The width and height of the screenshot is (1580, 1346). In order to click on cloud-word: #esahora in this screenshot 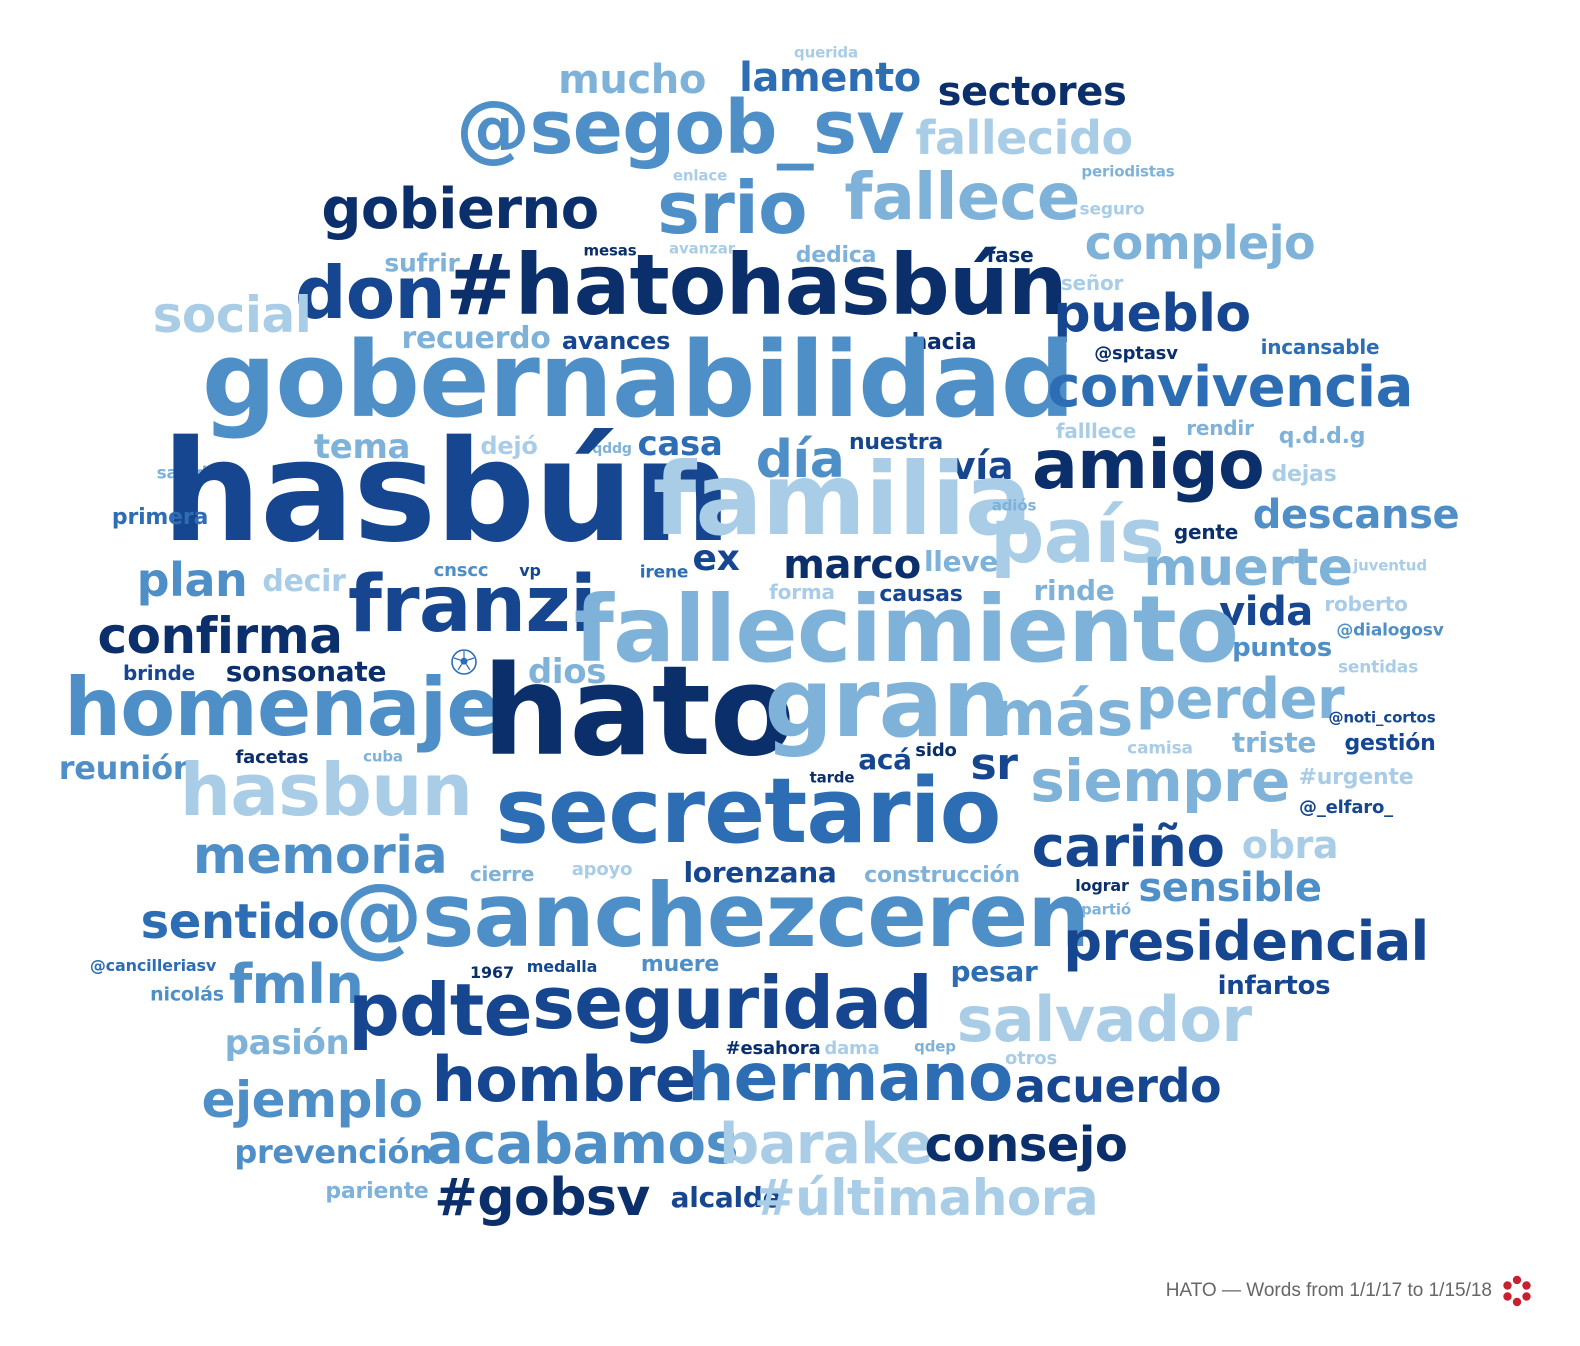, I will do `click(773, 1048)`.